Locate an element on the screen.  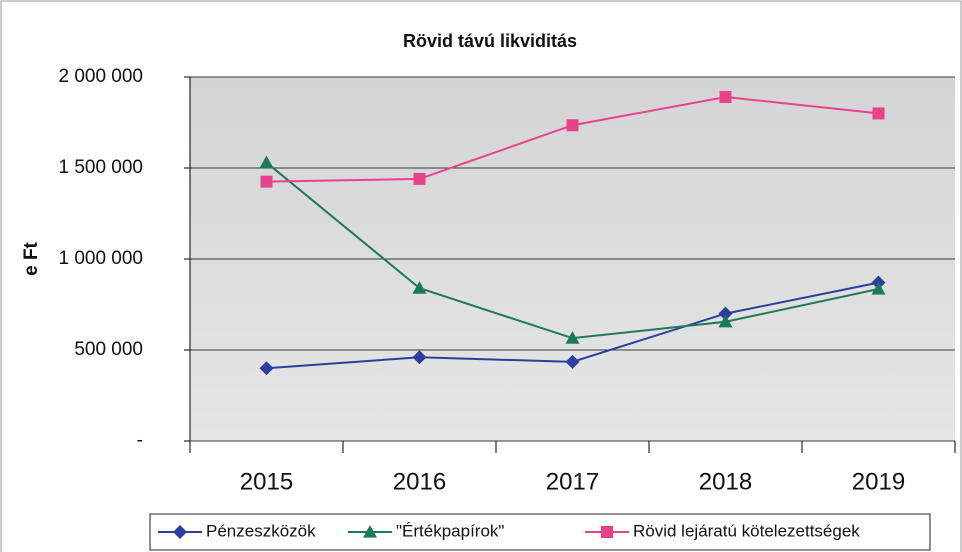
y-tick-label: 1 000 000 is located at coordinates (100, 258).